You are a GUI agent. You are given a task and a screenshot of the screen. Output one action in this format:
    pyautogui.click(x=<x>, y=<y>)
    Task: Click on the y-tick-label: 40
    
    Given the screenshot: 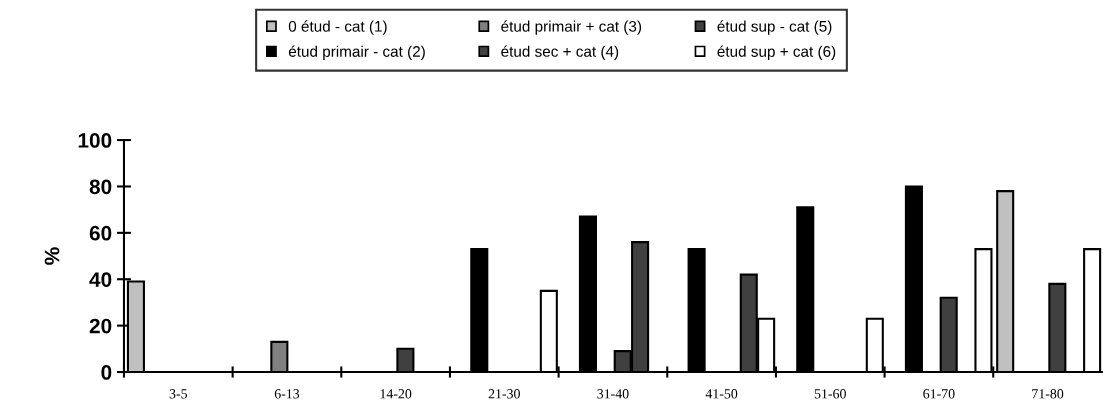 What is the action you would take?
    pyautogui.click(x=100, y=279)
    